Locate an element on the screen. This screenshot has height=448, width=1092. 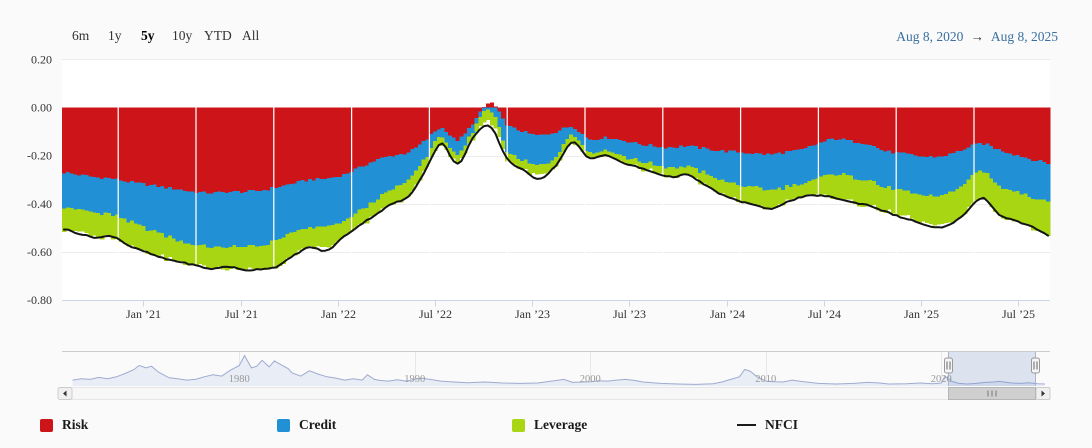
y-axis-label: -0.60 is located at coordinates (39, 252).